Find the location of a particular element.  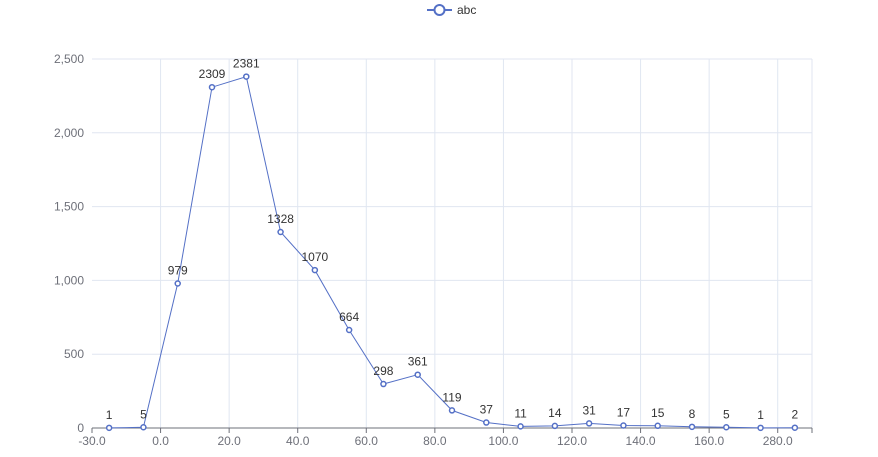

data-label: 664 is located at coordinates (349, 317).